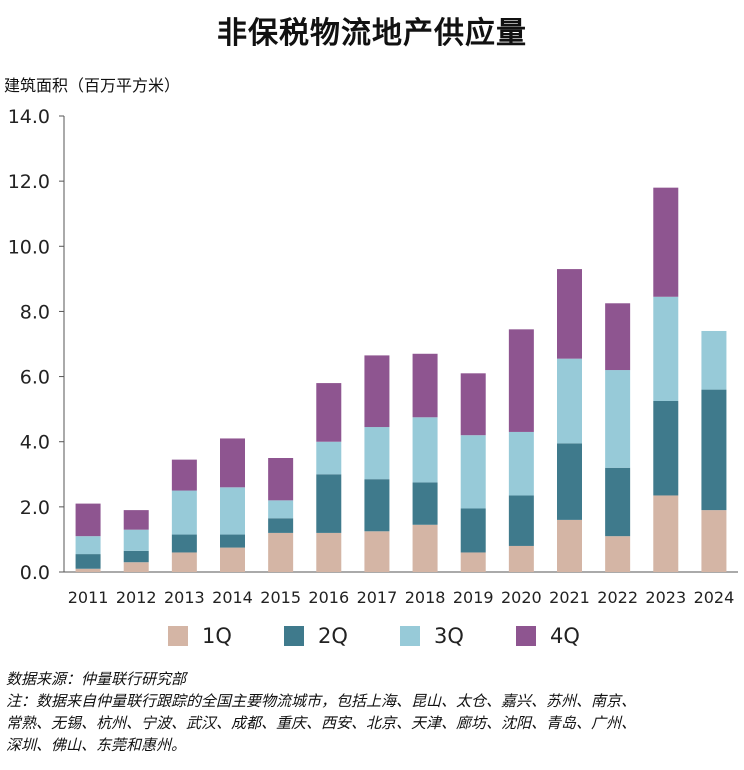  What do you see at coordinates (35, 443) in the screenshot?
I see `y-tick-label: 4.0` at bounding box center [35, 443].